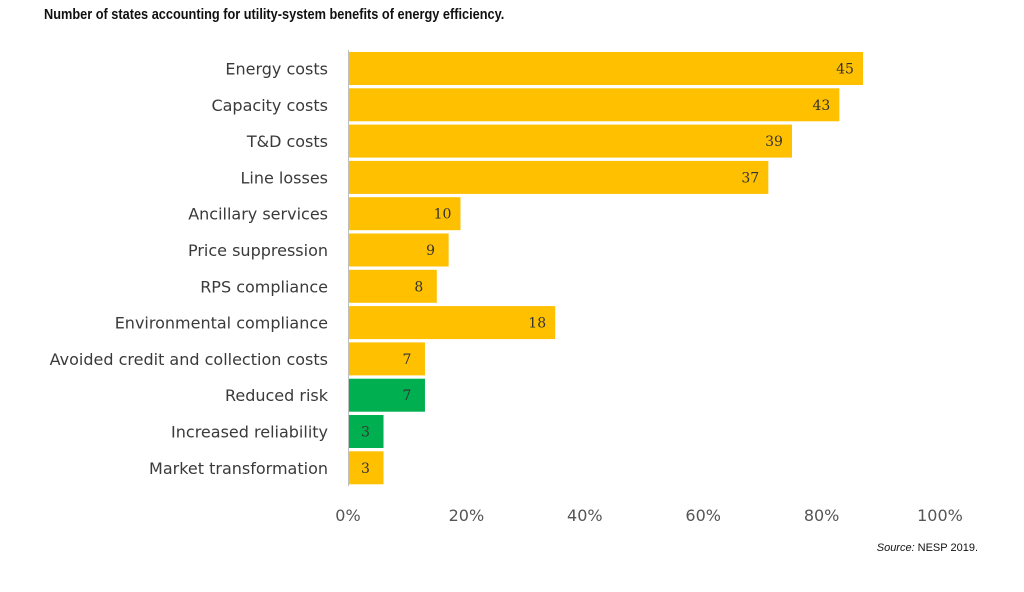 Image resolution: width=1024 pixels, height=592 pixels. Describe the element at coordinates (558, 177) in the screenshot. I see `bar-line-losses` at that location.